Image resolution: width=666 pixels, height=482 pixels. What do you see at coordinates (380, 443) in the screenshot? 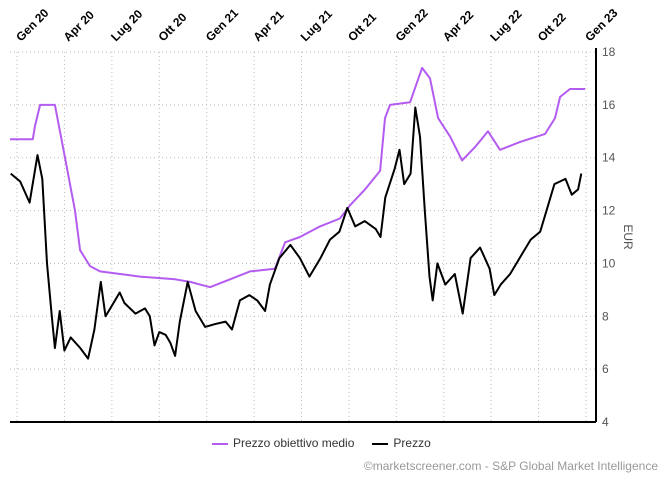
I see `legend-swatch-price` at bounding box center [380, 443].